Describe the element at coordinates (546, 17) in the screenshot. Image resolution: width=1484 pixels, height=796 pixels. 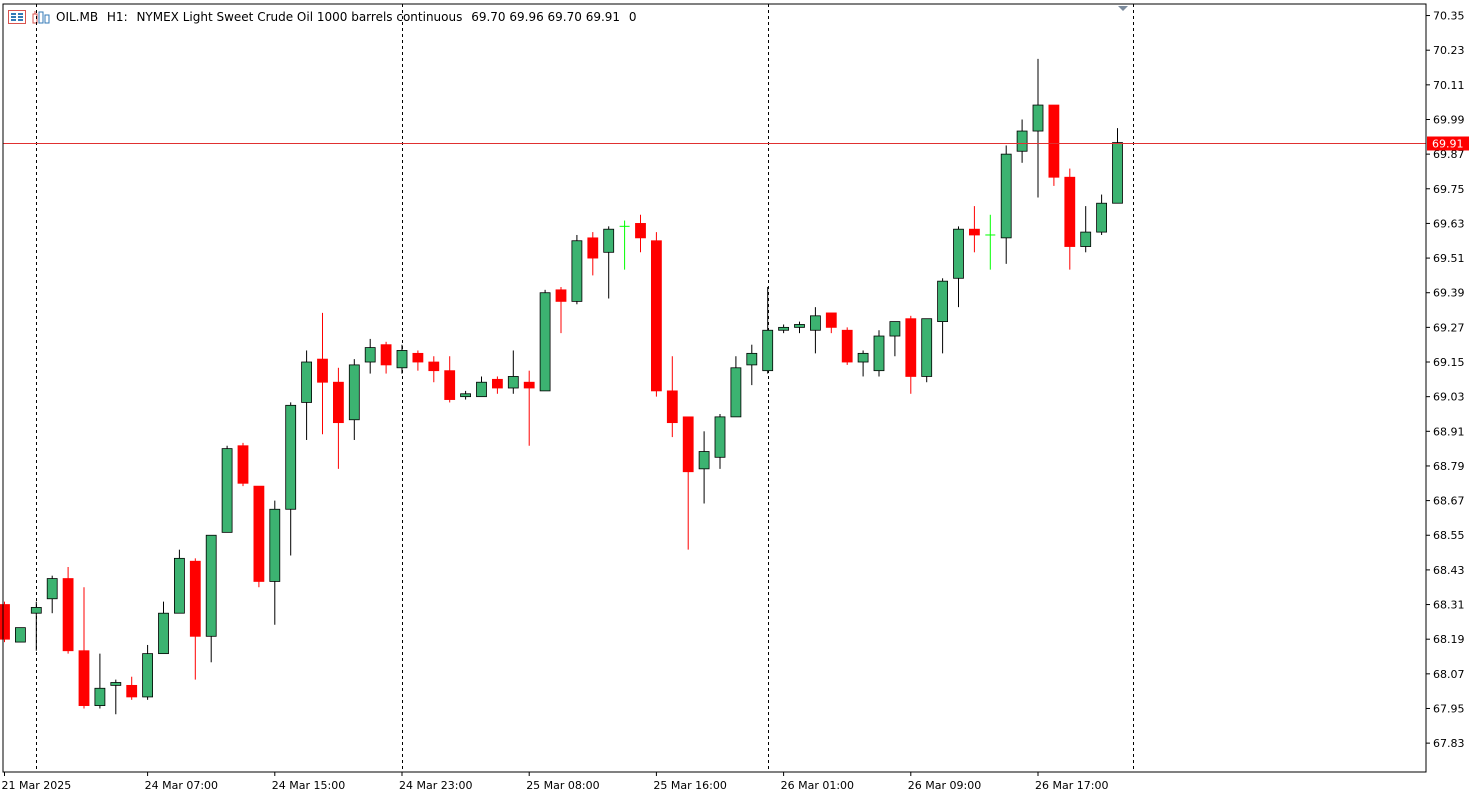
I see `ohlc-label: 69.70 69.96 69.70 69.91` at that location.